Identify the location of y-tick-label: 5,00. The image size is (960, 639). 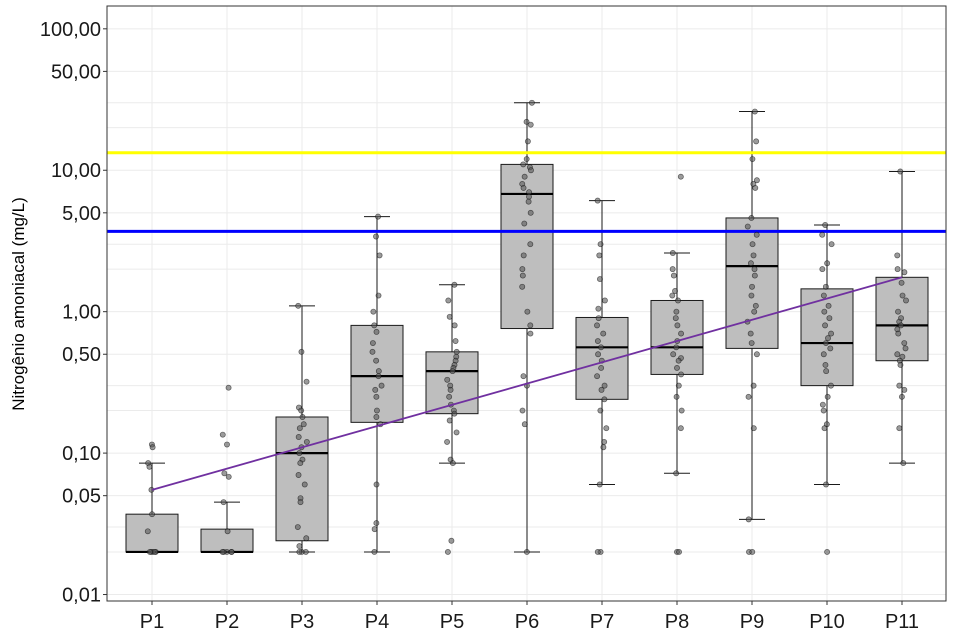
(81, 214).